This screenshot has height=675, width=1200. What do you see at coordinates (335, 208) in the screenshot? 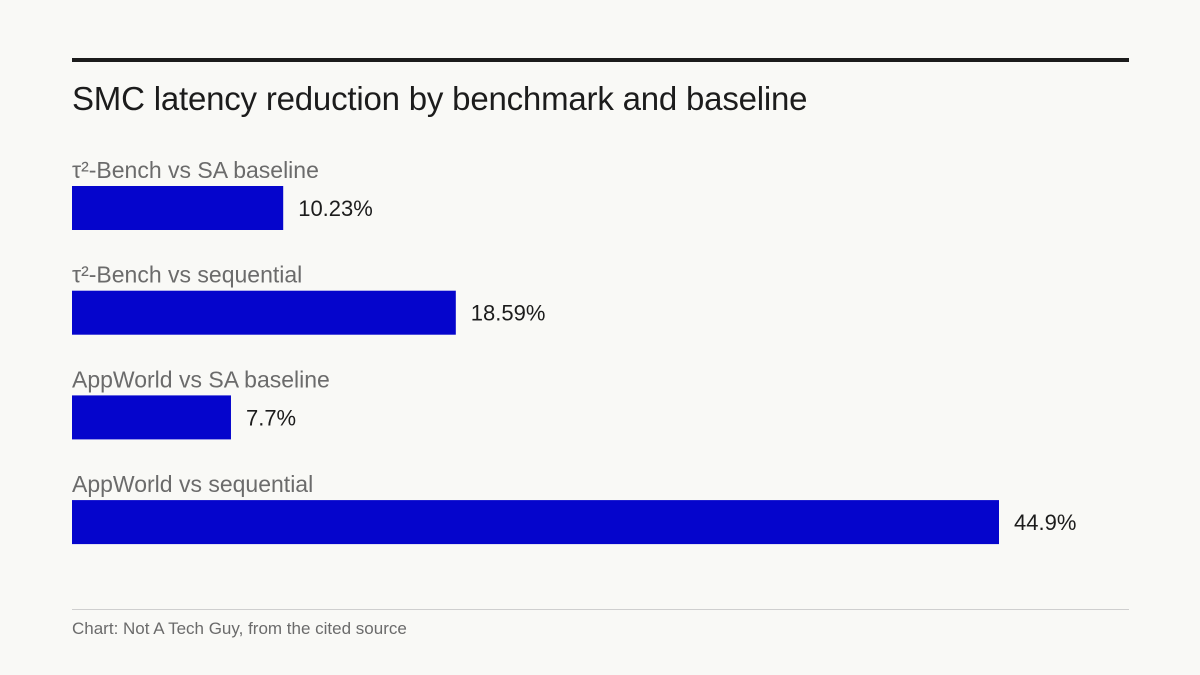
I see `value-label: 10.23%` at bounding box center [335, 208].